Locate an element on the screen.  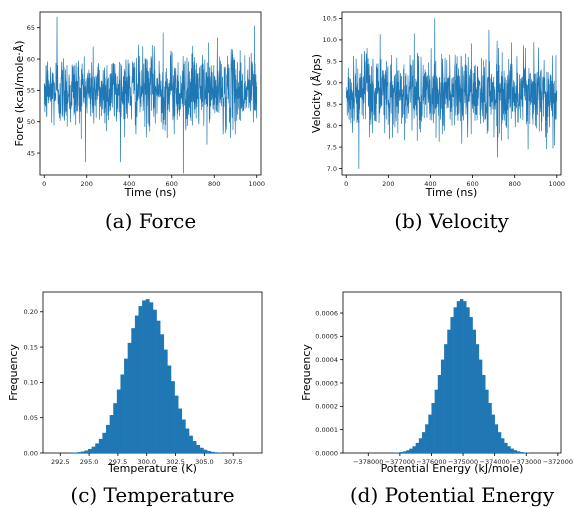
y-tick-label: 0.15 is located at coordinates (31, 347).